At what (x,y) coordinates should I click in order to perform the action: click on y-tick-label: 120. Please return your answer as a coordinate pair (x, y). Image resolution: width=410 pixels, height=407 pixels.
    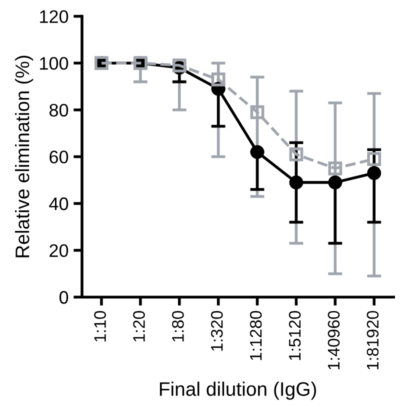
    Looking at the image, I should click on (54, 16).